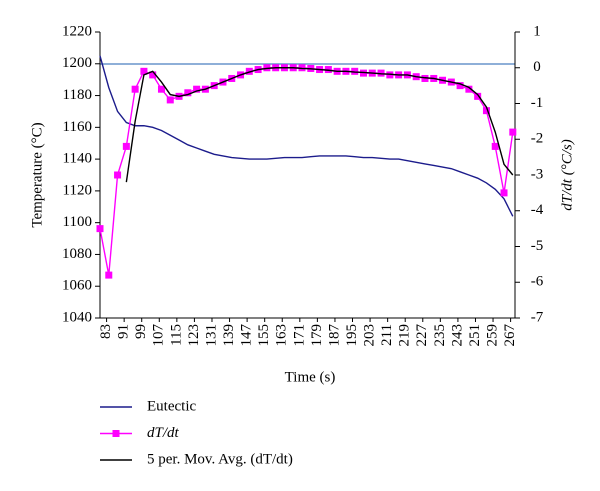 The width and height of the screenshot is (600, 491). What do you see at coordinates (282, 335) in the screenshot?
I see `x-tick-label: 163` at bounding box center [282, 335].